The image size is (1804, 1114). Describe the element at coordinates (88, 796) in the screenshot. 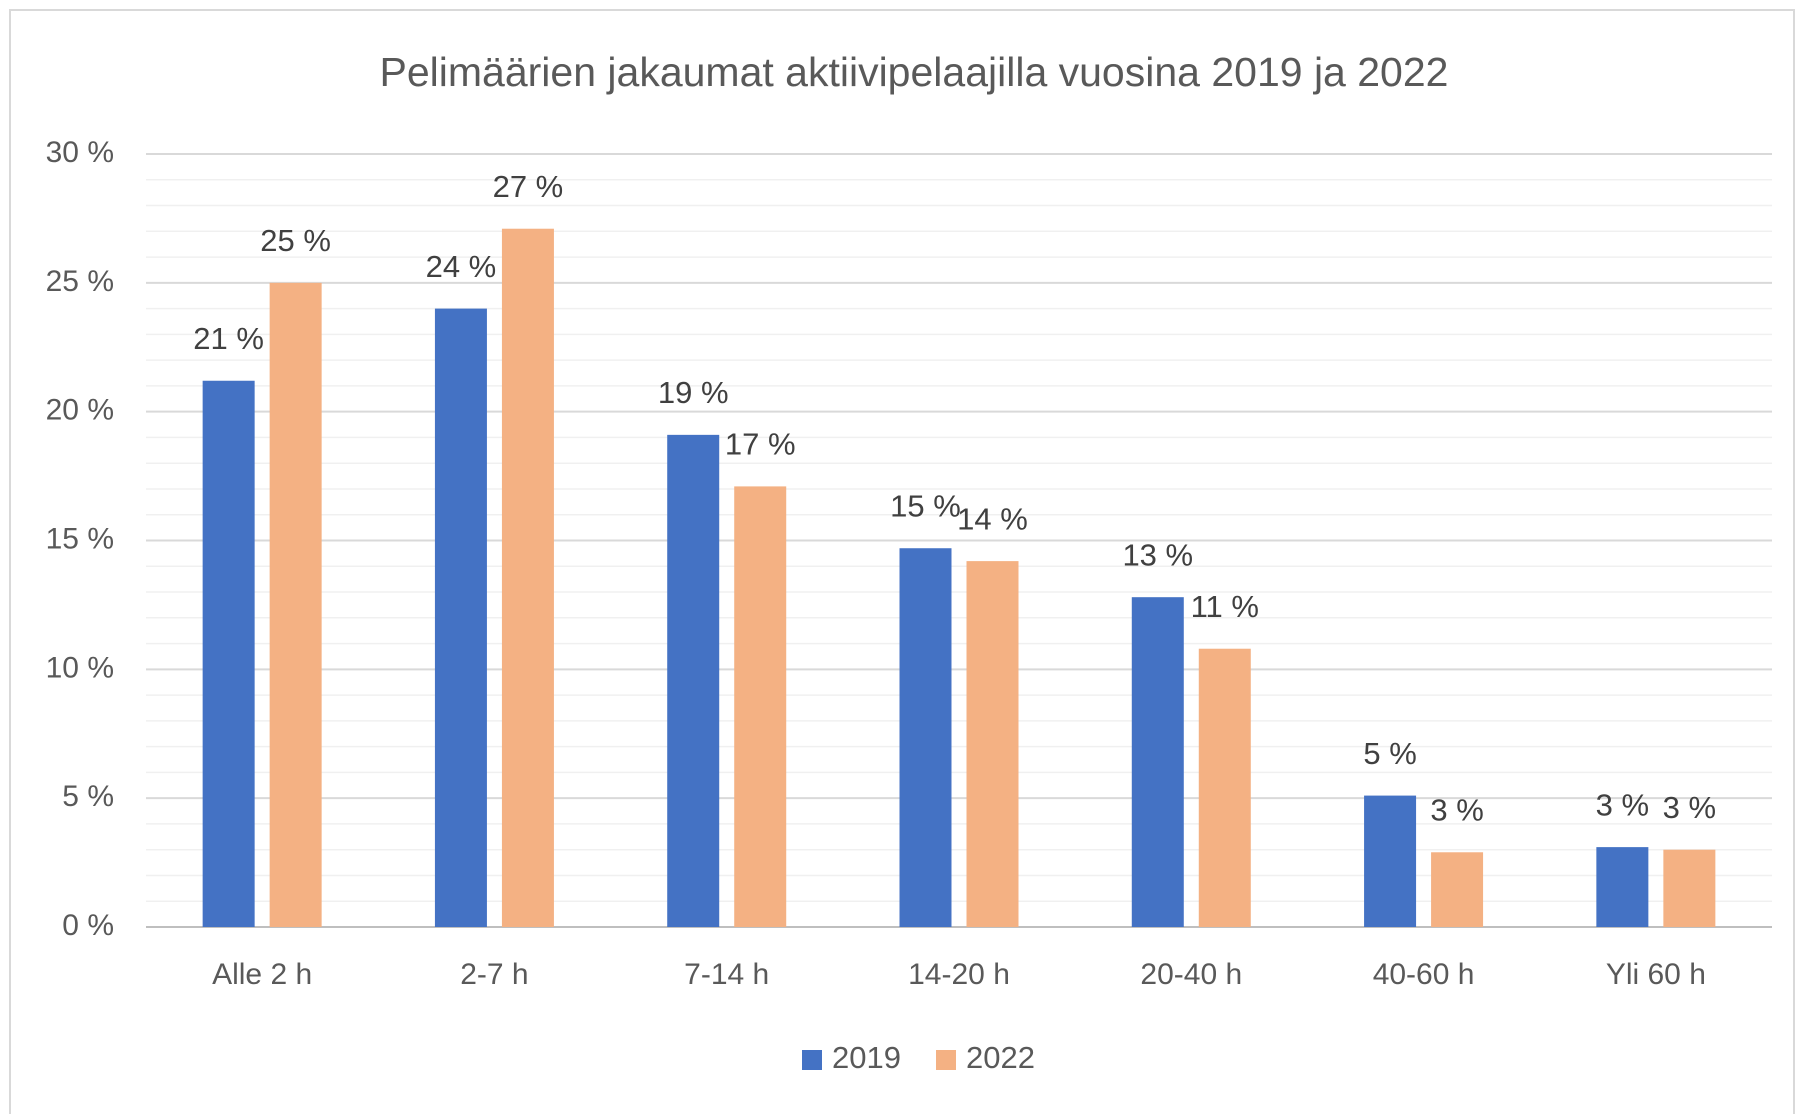

I see `y-tick-label: 5 %` at that location.